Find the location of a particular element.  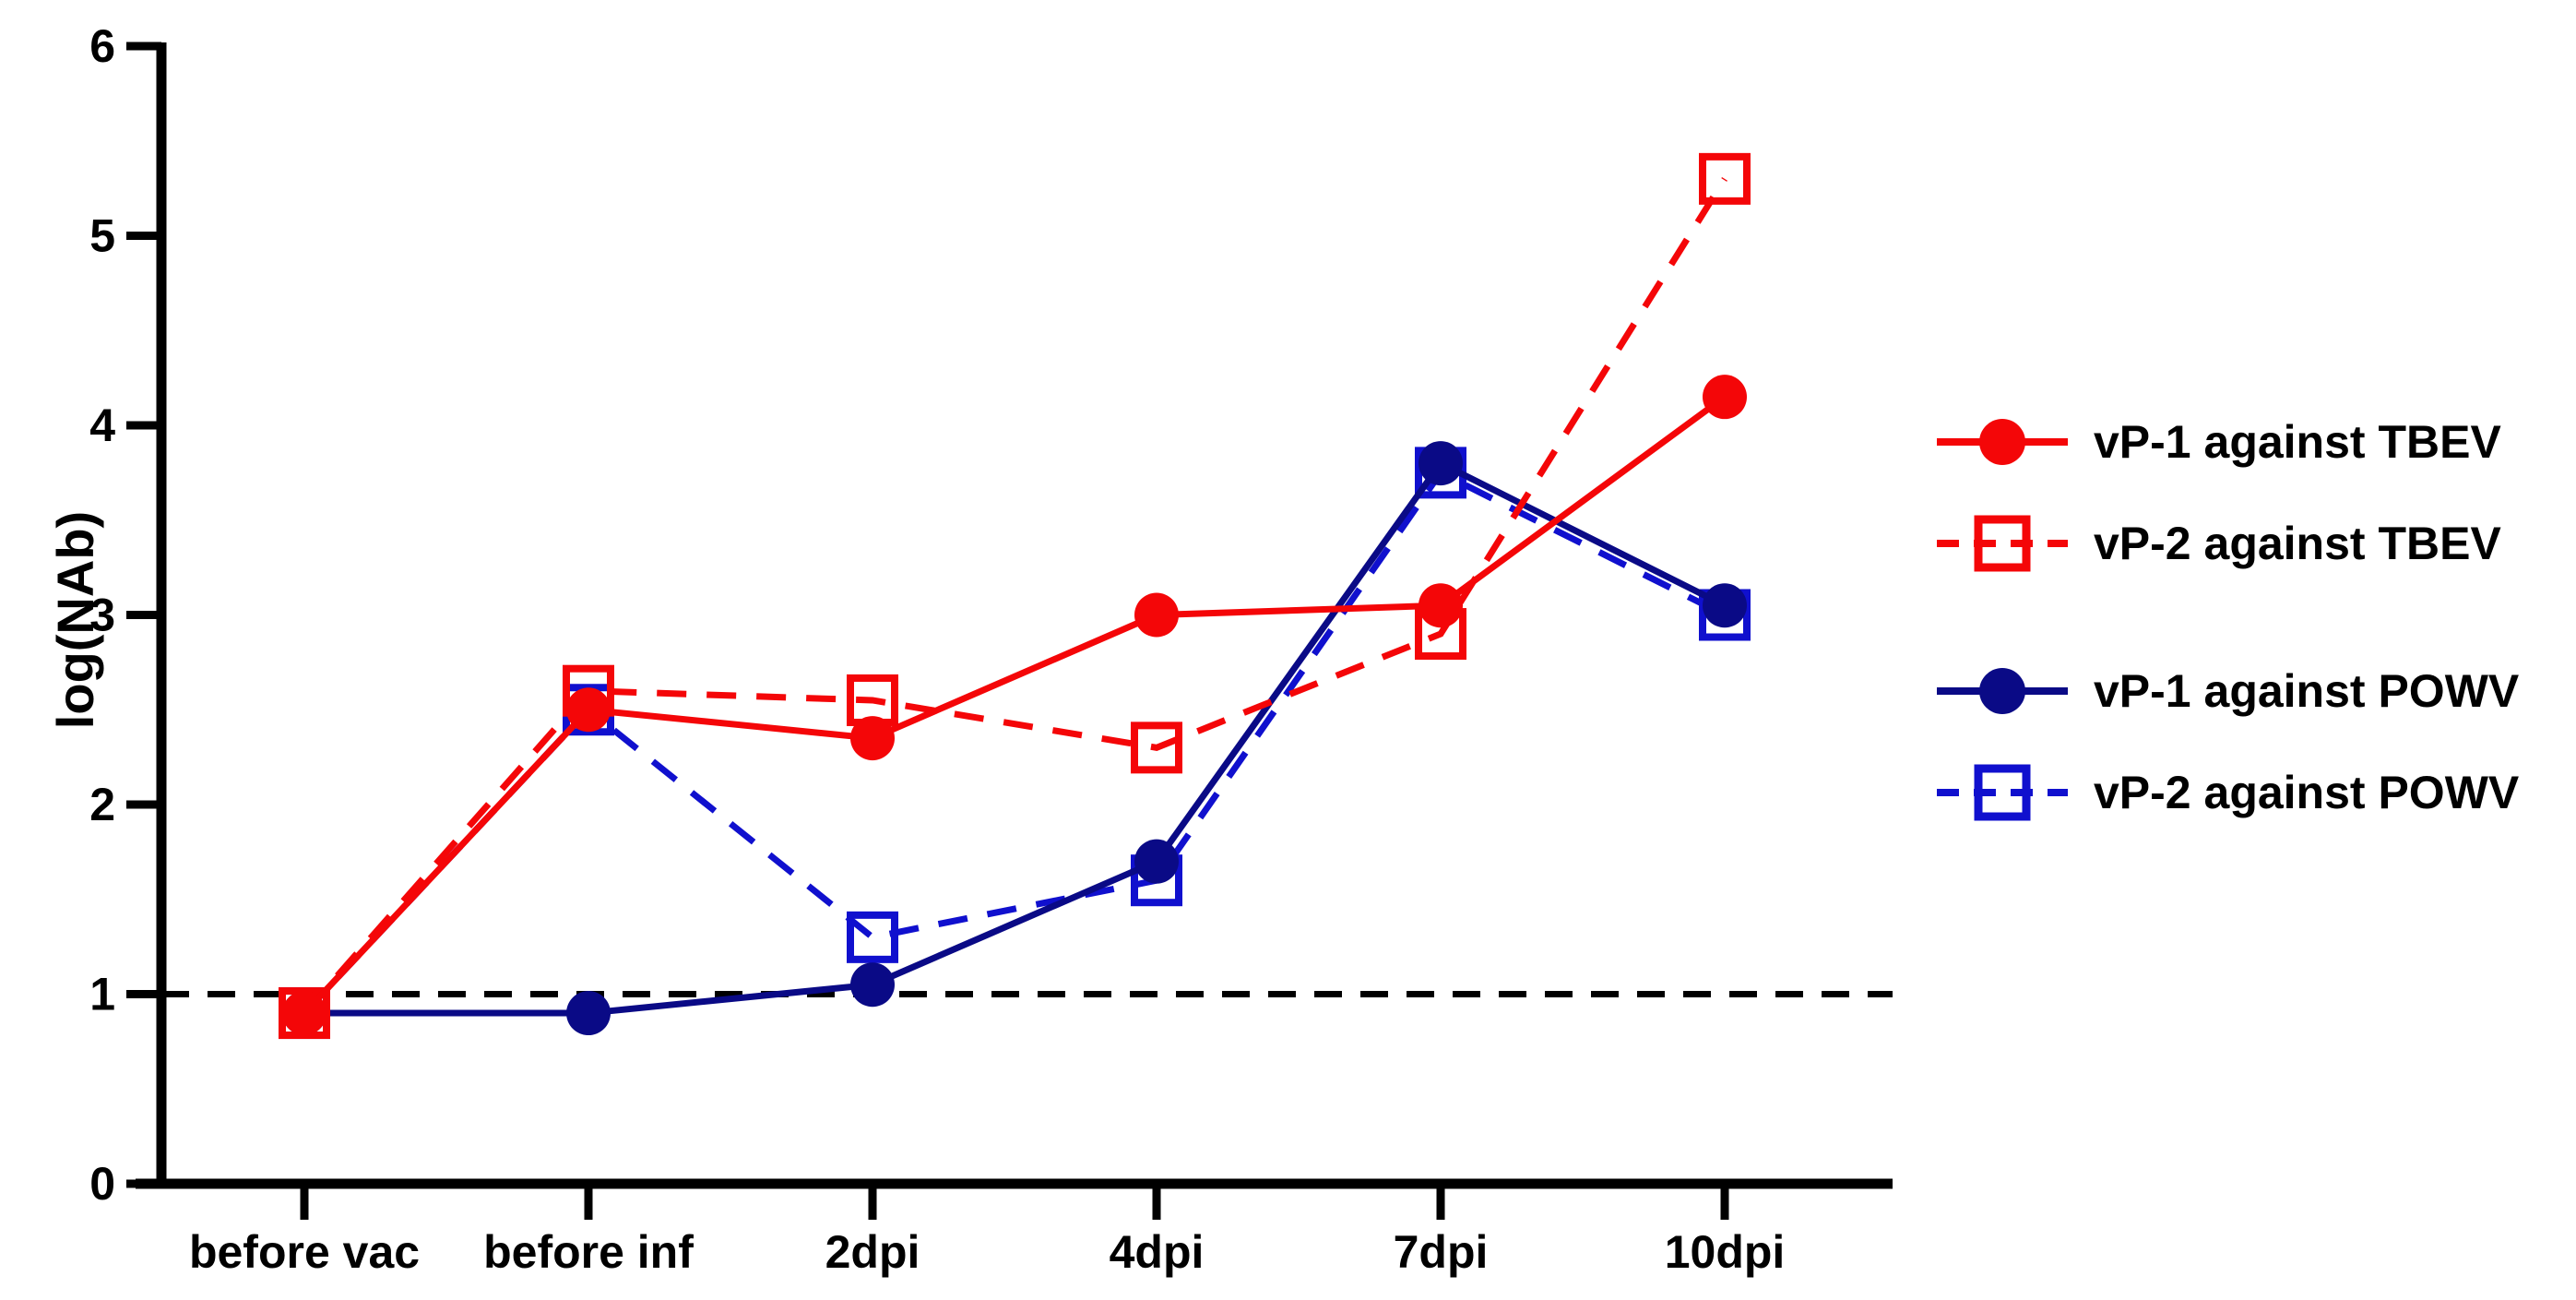

x-tick-label: 10dpi is located at coordinates (1725, 1252).